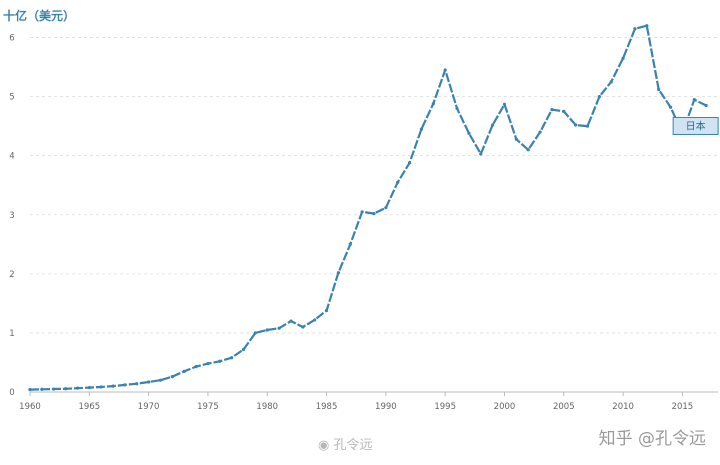 The width and height of the screenshot is (720, 465). What do you see at coordinates (11, 393) in the screenshot?
I see `y-tick-label: 0` at bounding box center [11, 393].